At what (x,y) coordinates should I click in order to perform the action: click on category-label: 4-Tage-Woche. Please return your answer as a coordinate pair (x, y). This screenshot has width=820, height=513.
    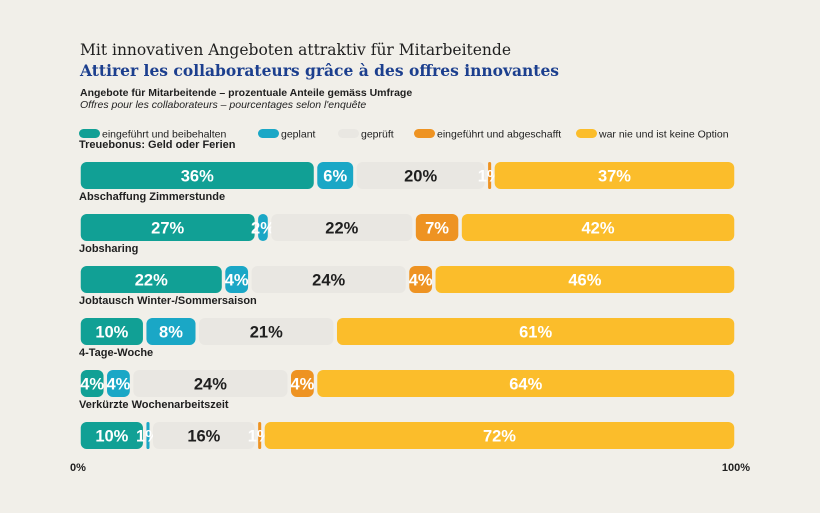
    Looking at the image, I should click on (116, 353).